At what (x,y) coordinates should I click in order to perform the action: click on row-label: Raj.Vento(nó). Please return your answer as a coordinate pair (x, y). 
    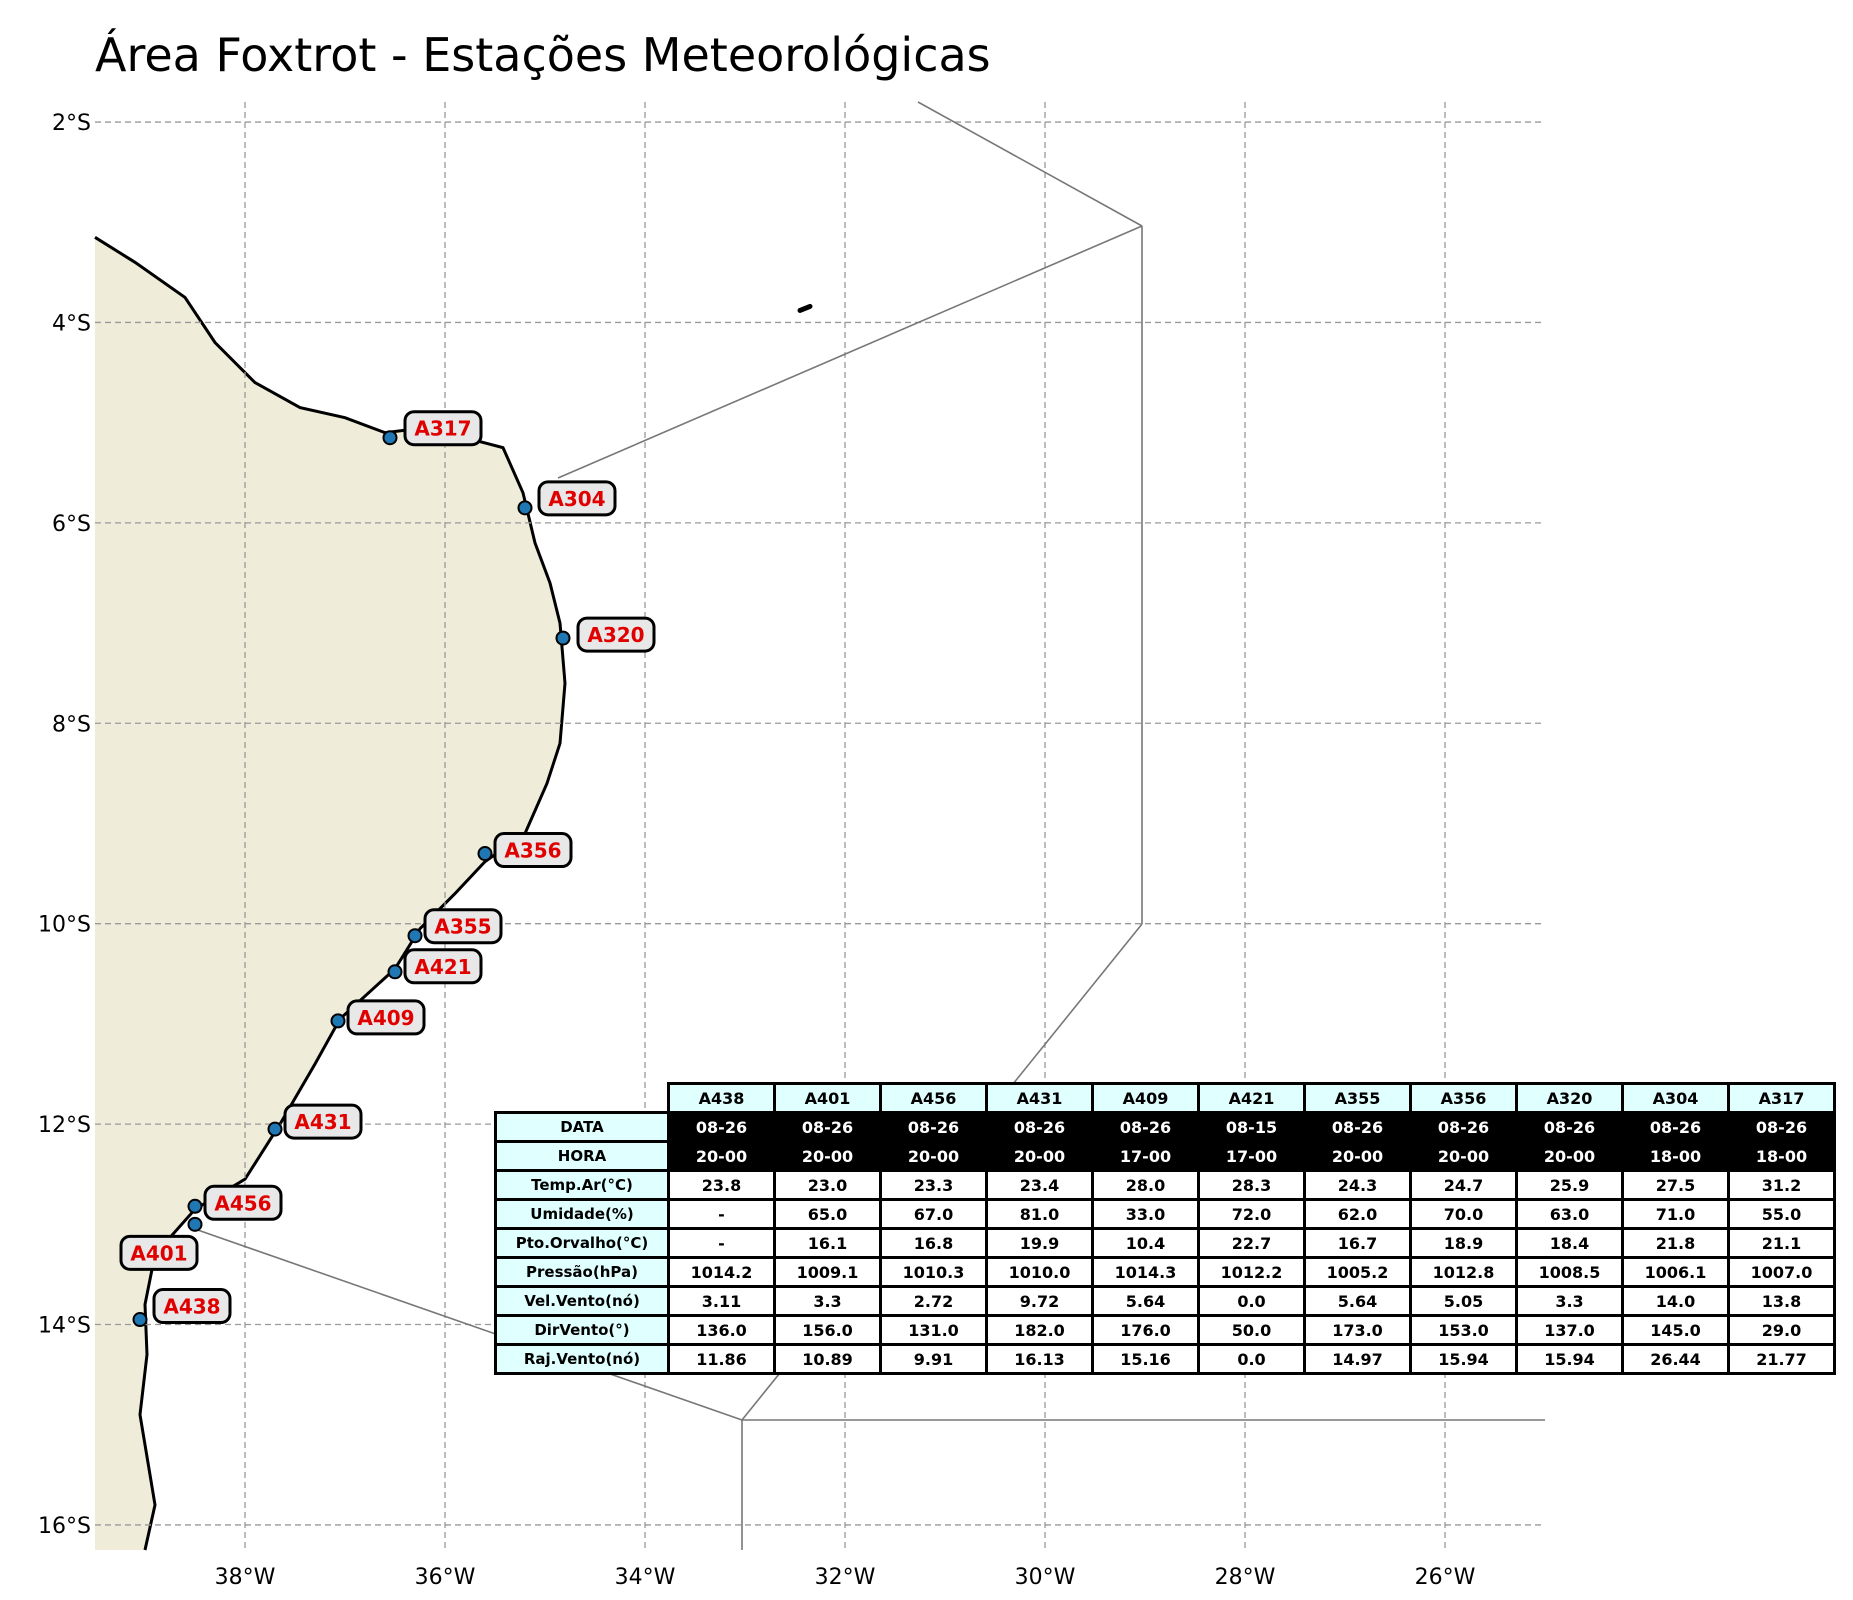
    Looking at the image, I should click on (582, 1359).